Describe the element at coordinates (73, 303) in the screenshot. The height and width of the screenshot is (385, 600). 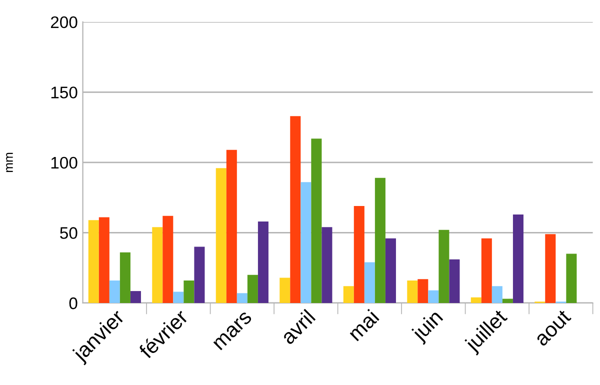
I see `y-tick-label: 0` at that location.